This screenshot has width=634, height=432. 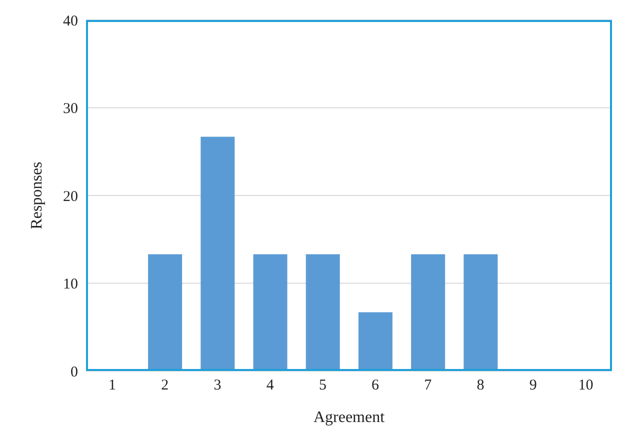 I want to click on y-tick-label: 20, so click(x=70, y=196).